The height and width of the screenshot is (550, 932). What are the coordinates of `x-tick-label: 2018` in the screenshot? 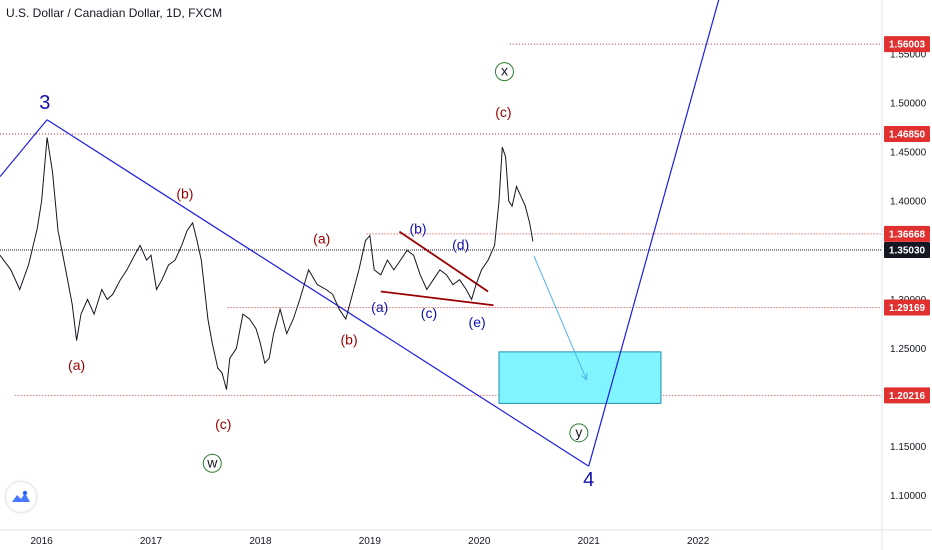 It's located at (260, 541).